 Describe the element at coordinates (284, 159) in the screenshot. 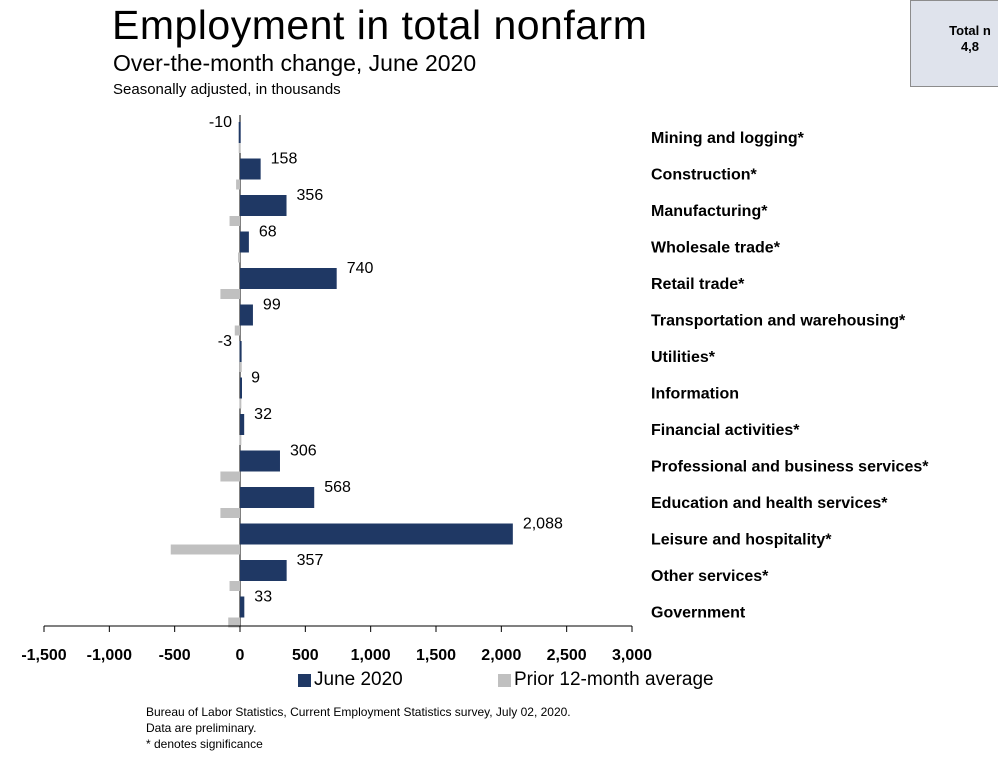

I see `data-label: 158` at that location.